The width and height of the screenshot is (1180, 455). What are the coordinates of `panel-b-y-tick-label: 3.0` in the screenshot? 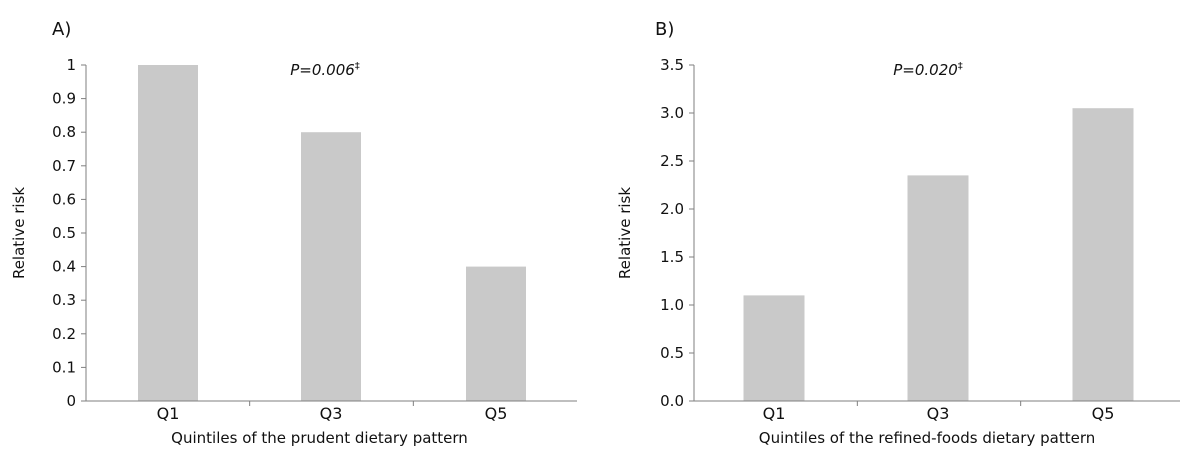 It's located at (672, 113).